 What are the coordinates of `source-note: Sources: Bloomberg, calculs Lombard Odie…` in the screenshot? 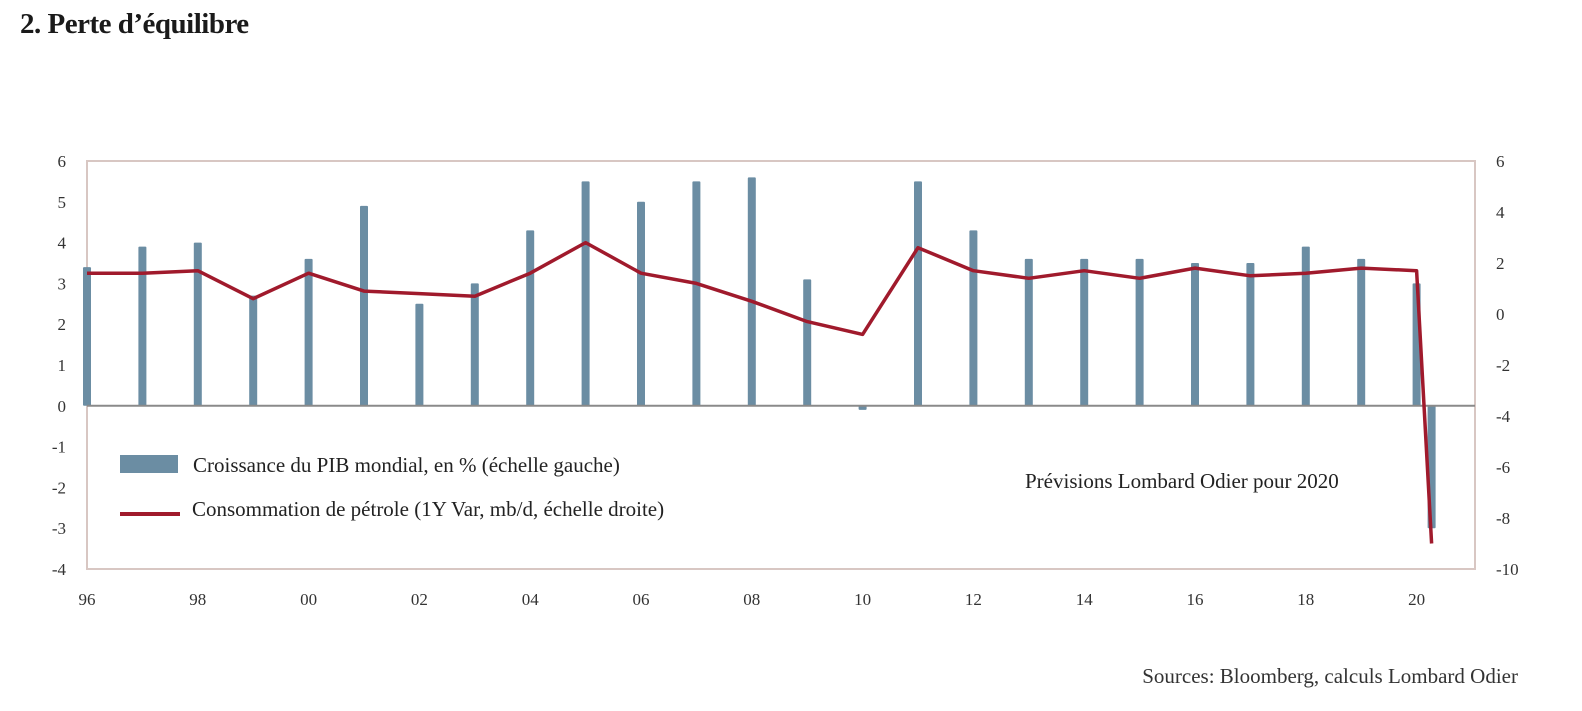 It's located at (1330, 676).